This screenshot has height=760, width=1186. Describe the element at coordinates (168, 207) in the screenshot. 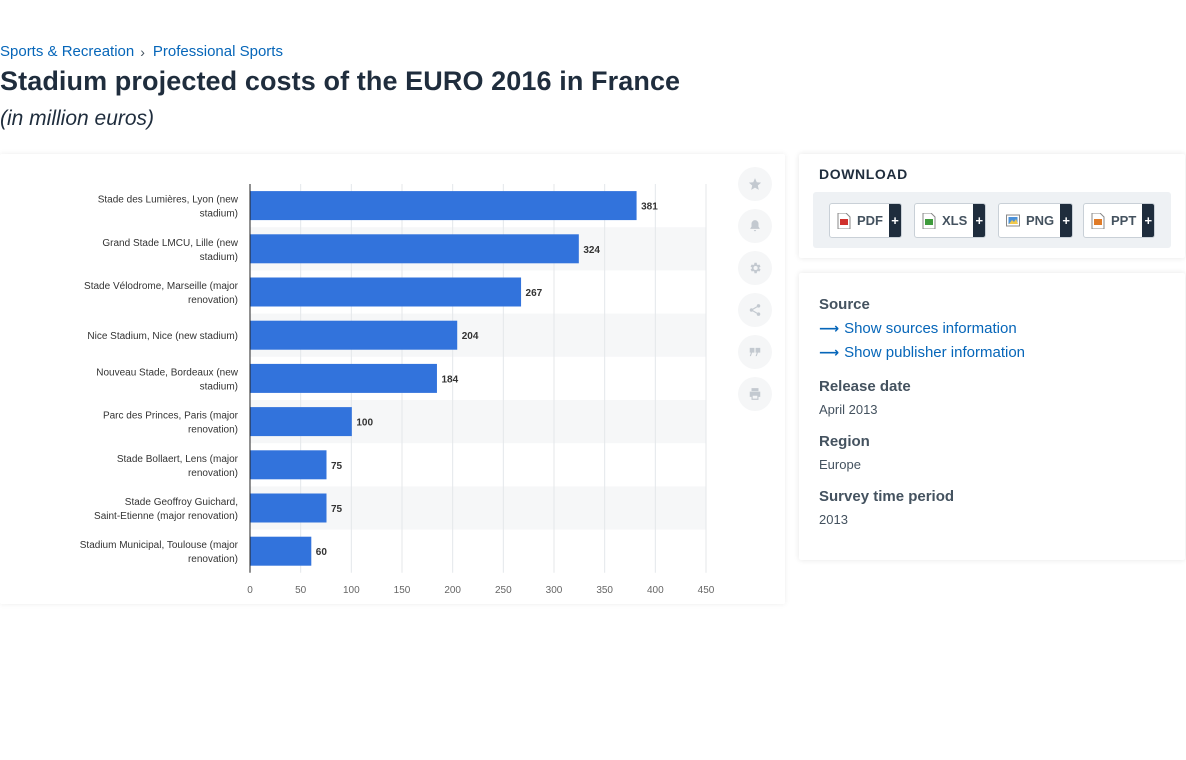

I see `category-label: Stade des Lumières, Lyon (new stadium)` at that location.